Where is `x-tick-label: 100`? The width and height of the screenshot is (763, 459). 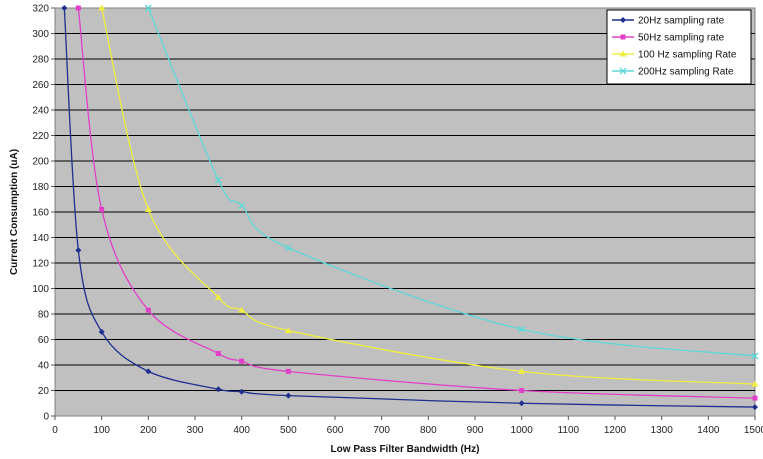 x-tick-label: 100 is located at coordinates (101, 430).